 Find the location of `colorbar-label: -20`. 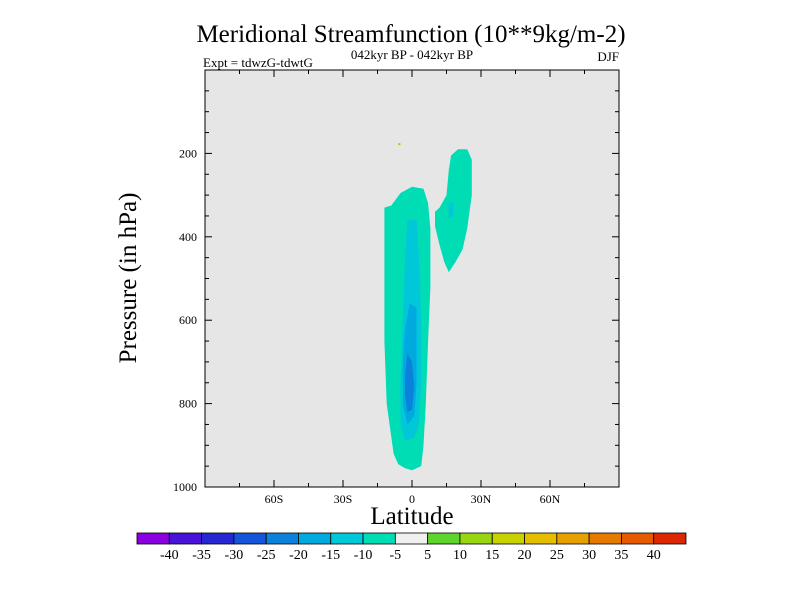

colorbar-label: -20 is located at coordinates (298, 555).